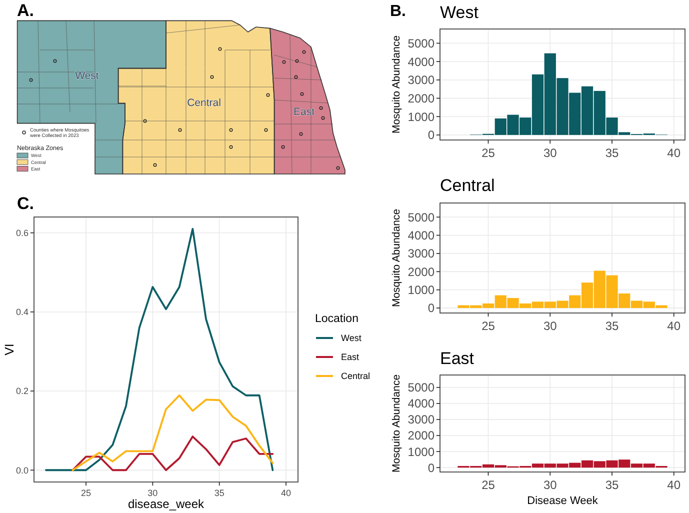 Image resolution: width=689 pixels, height=513 pixels. I want to click on legend-title: Location, so click(336, 319).